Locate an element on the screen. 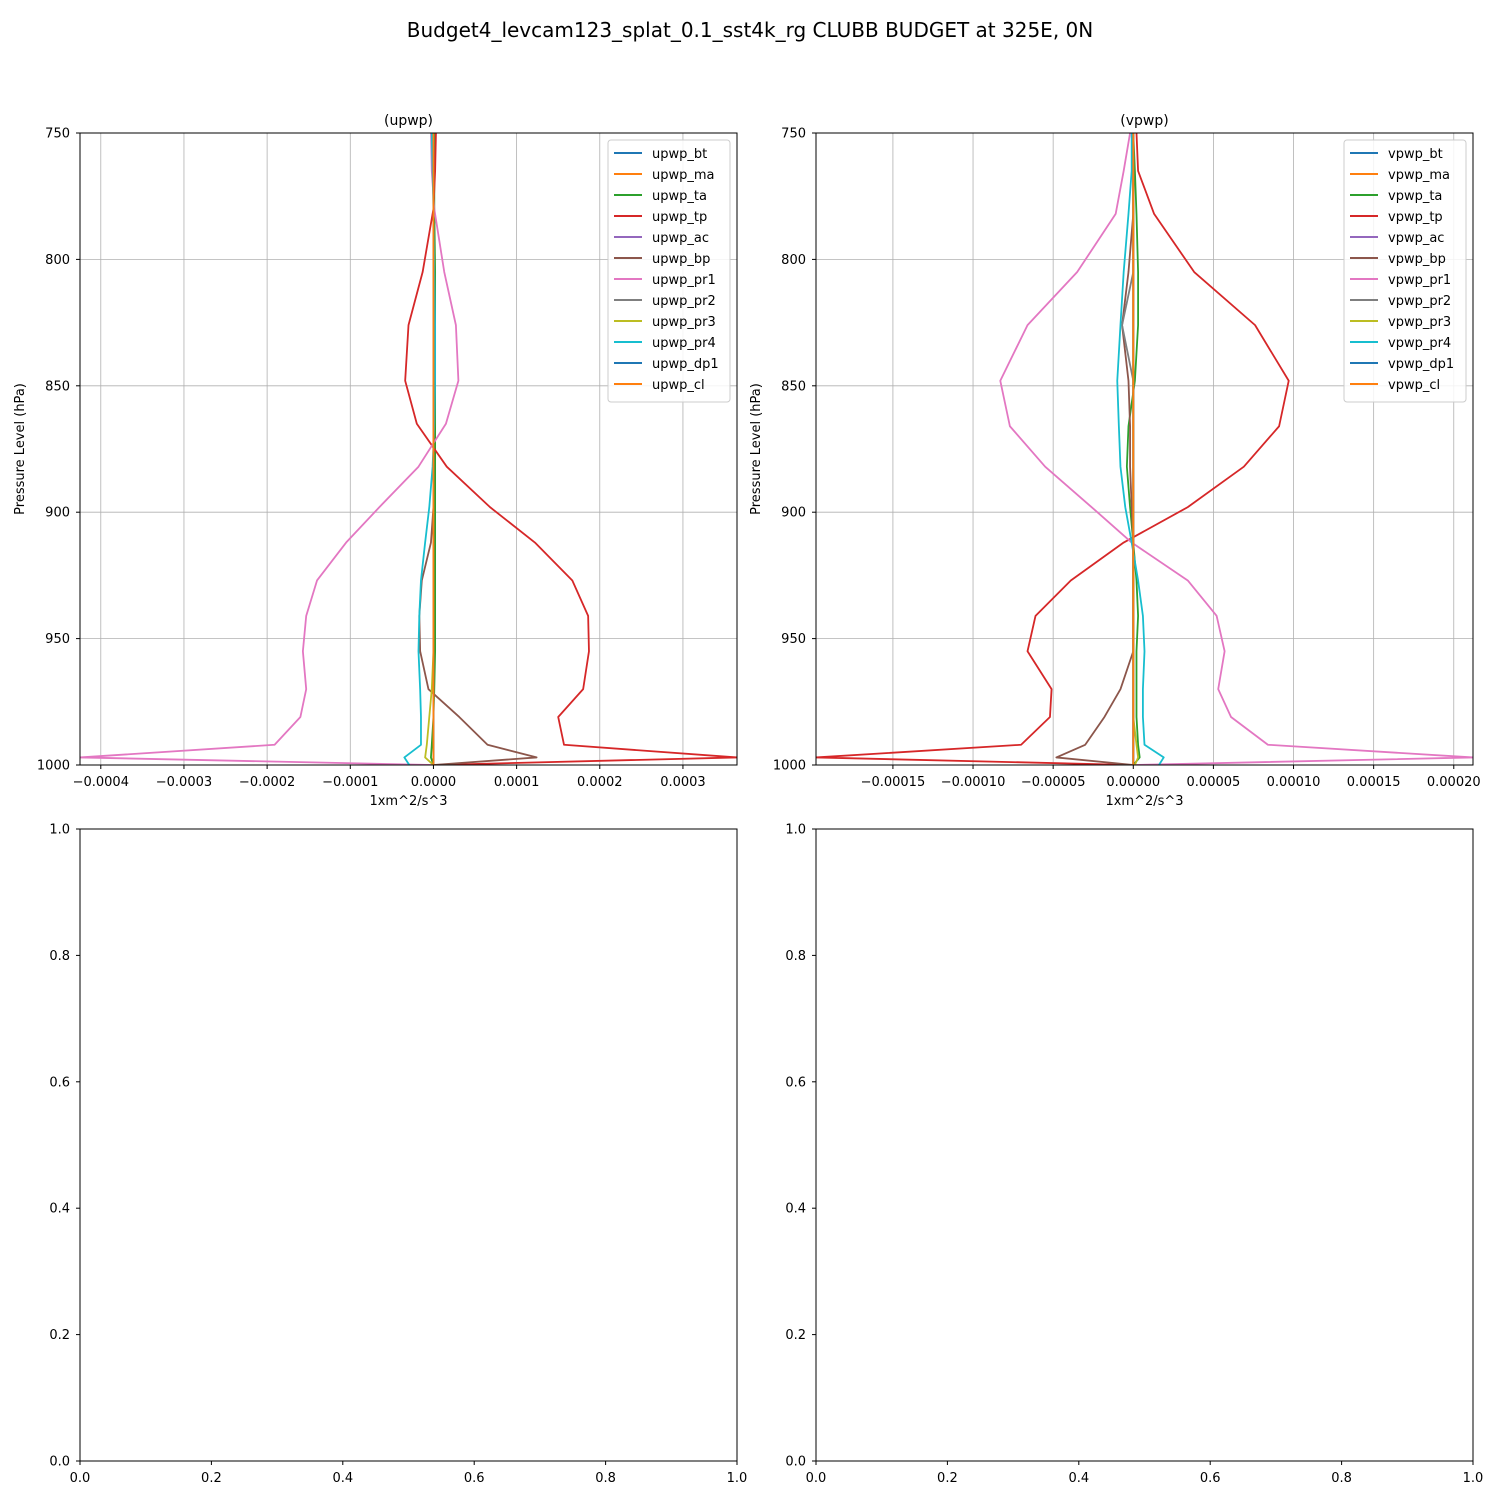  legend-entry: vpwp_pr3 is located at coordinates (1419, 322).